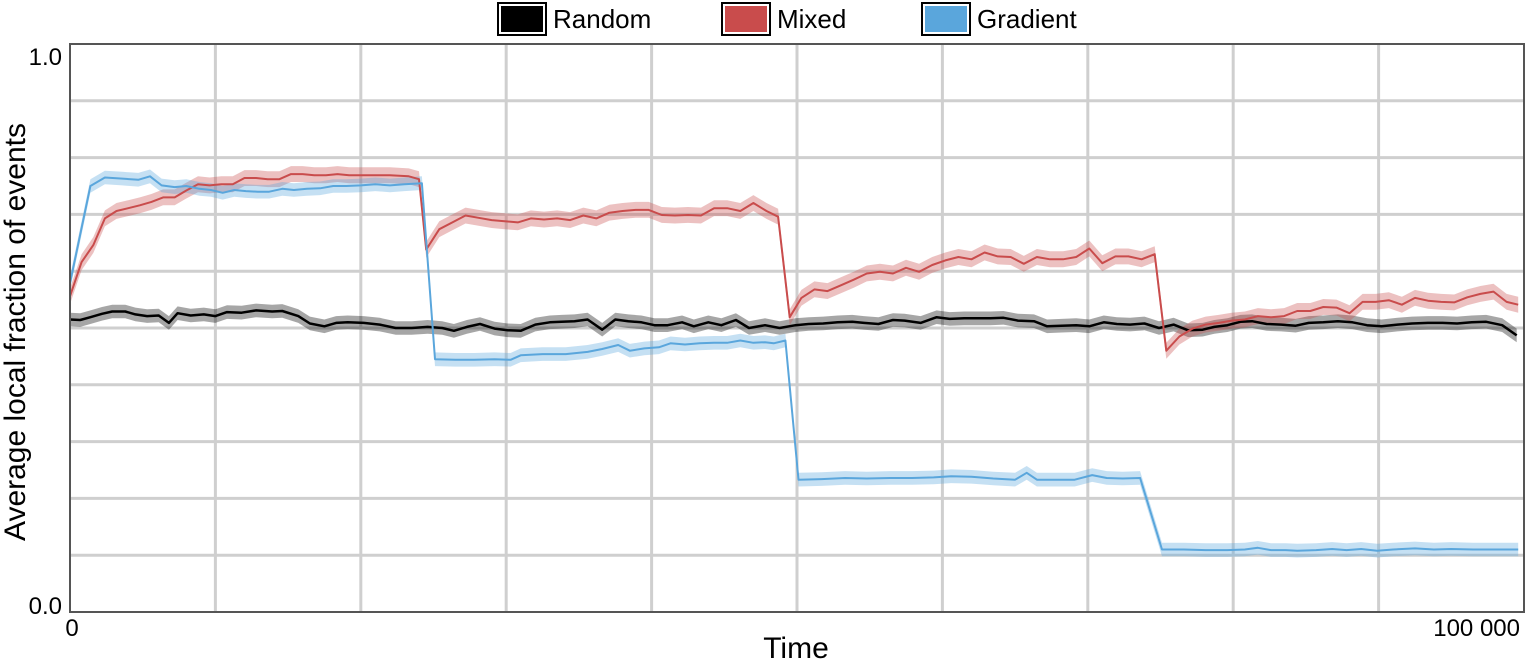 This screenshot has width=1527, height=660. Describe the element at coordinates (1027, 19) in the screenshot. I see `legend-label-gradient: Gradient` at that location.